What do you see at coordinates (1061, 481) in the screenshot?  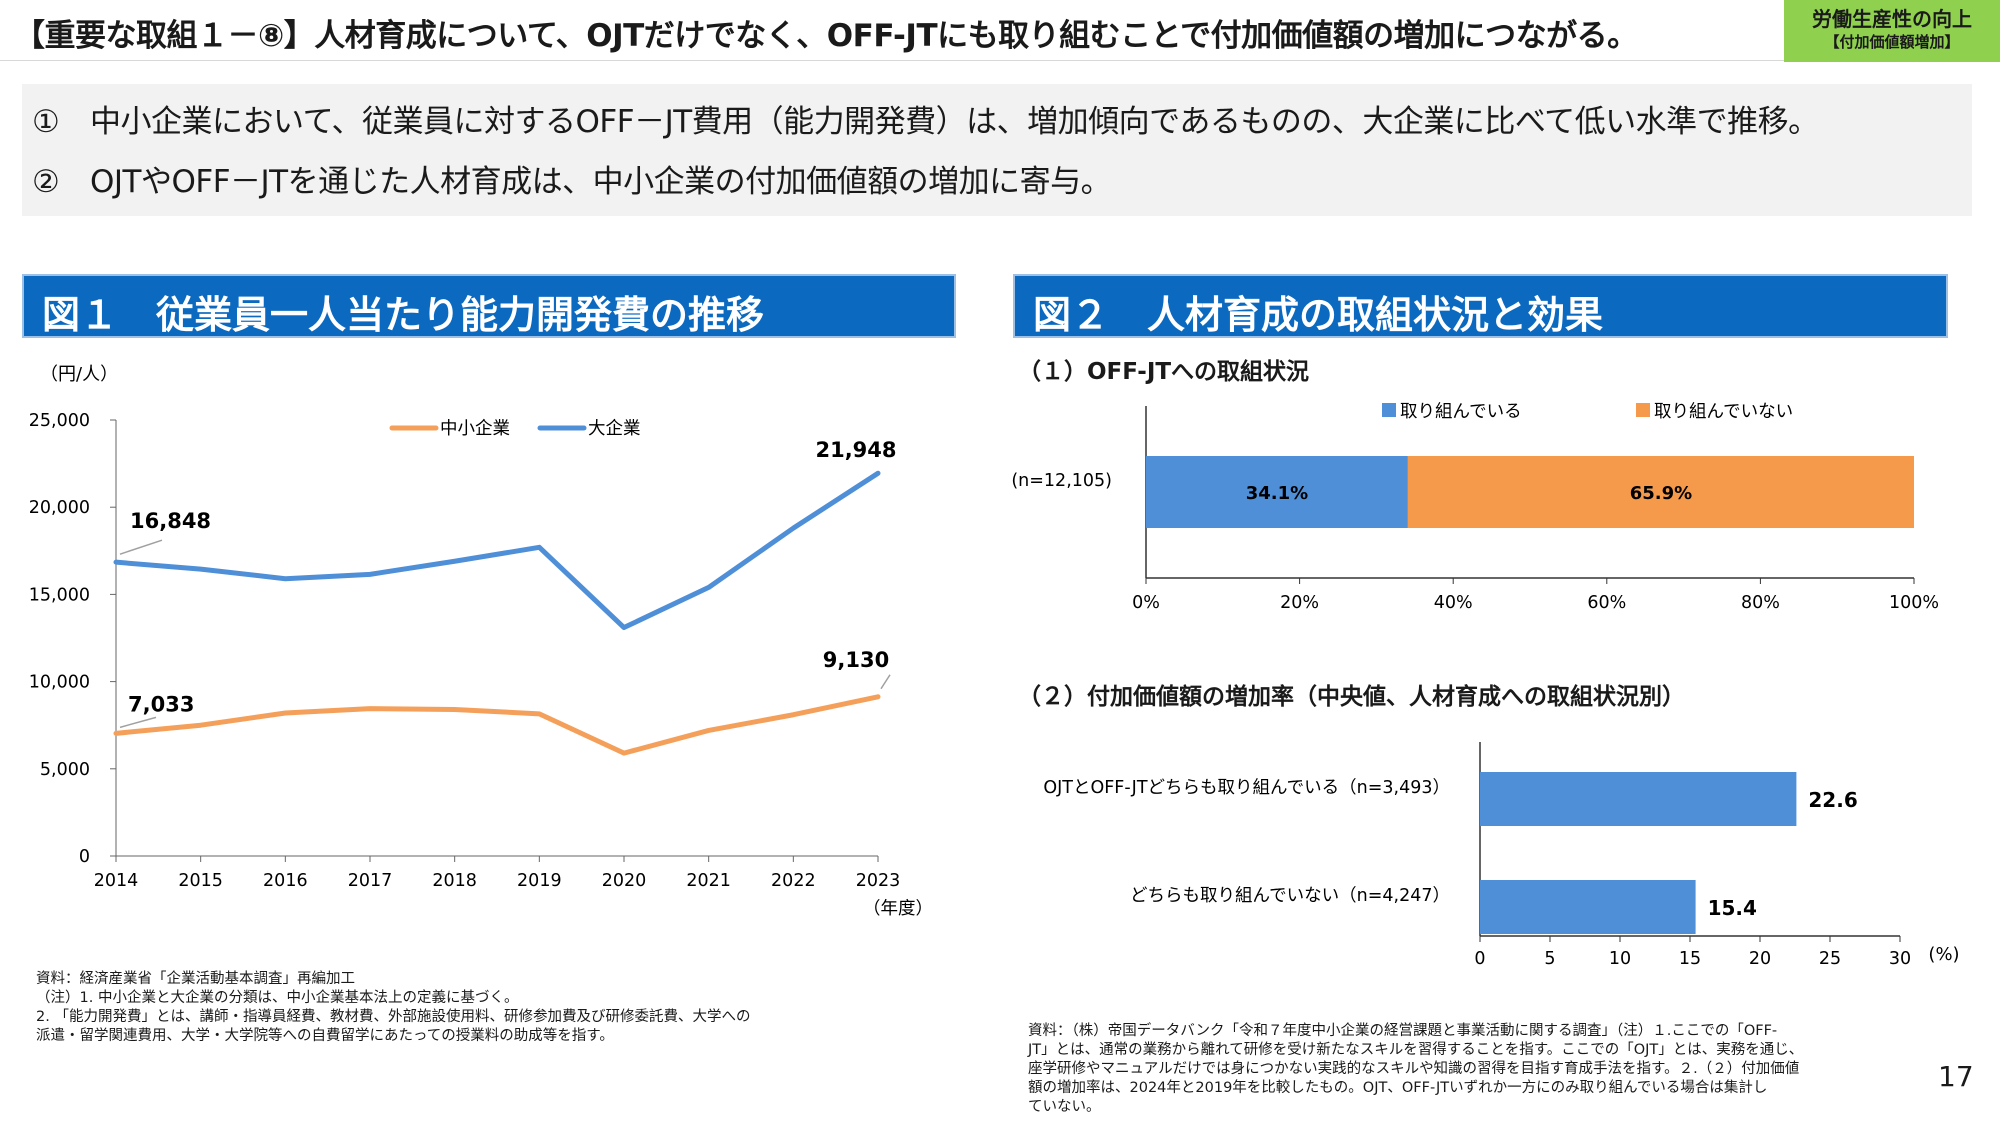 I see `category-label: (n=12,105)` at bounding box center [1061, 481].